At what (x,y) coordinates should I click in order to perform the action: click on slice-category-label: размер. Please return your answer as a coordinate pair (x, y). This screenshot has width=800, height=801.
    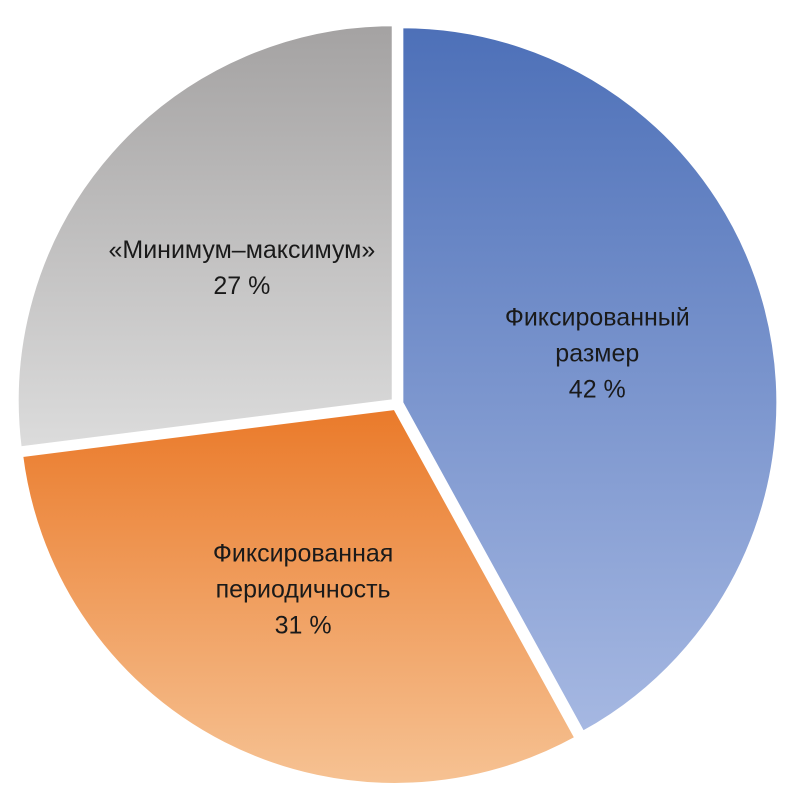
    Looking at the image, I should click on (597, 354).